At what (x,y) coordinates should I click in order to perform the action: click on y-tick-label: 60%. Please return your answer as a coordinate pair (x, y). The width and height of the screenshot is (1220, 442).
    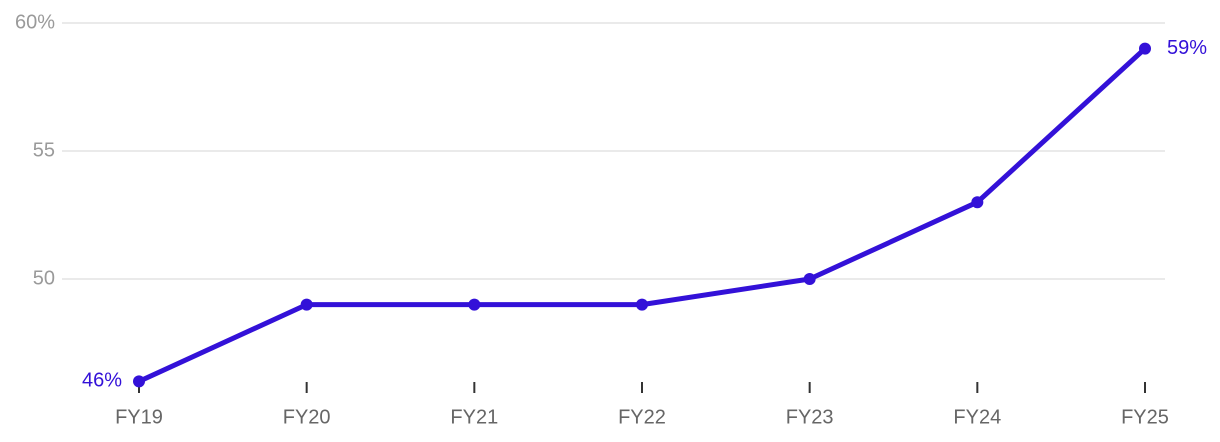
    Looking at the image, I should click on (35, 22).